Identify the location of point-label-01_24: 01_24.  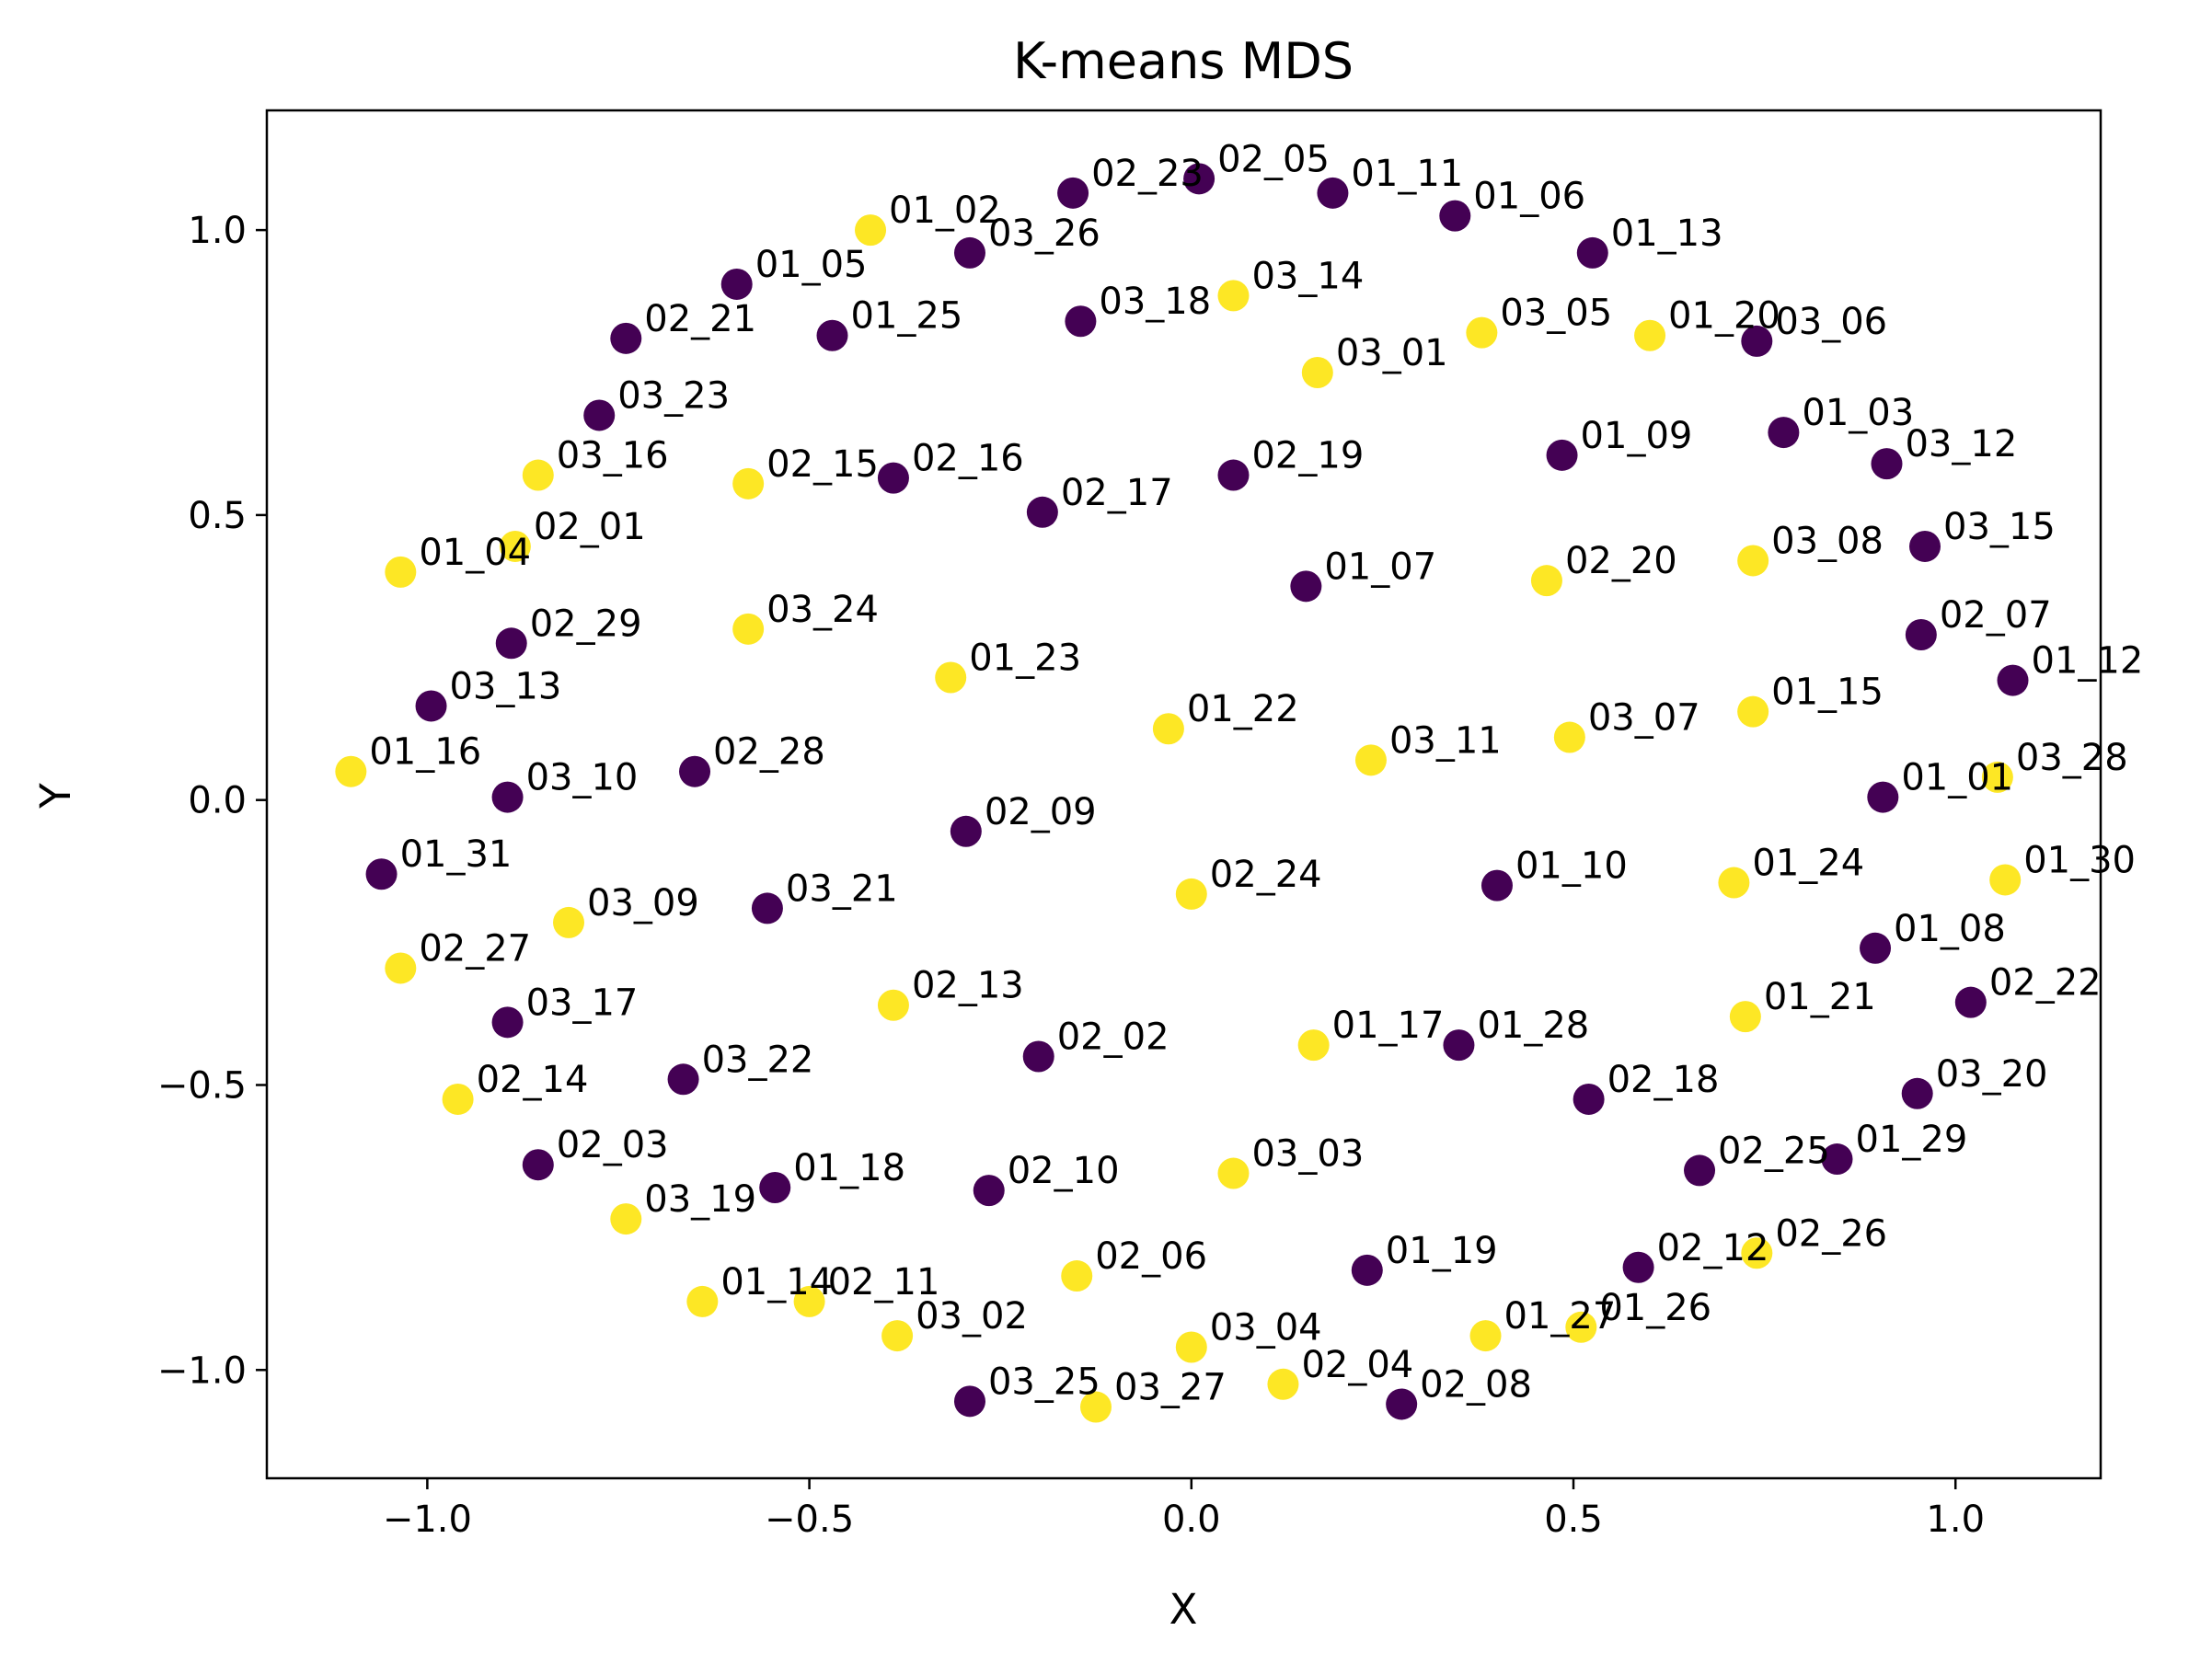
(1808, 864).